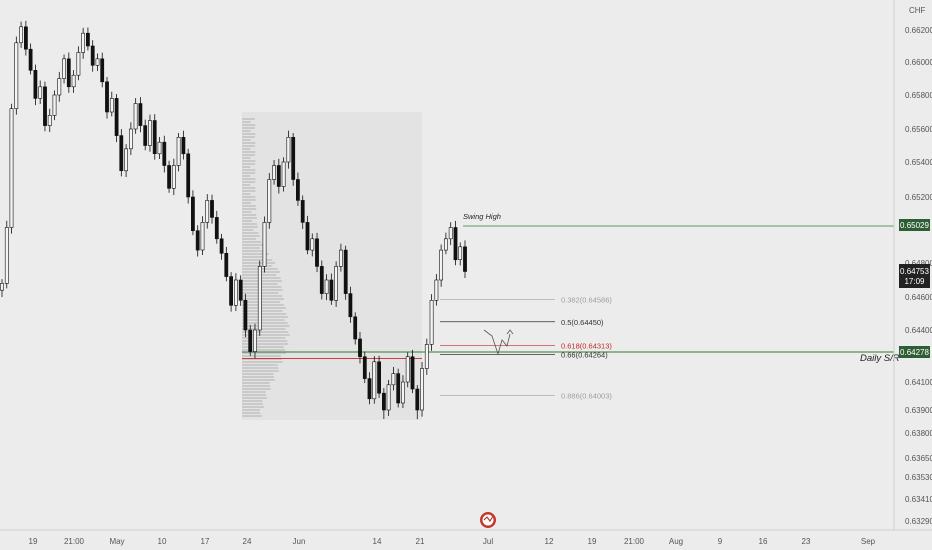 This screenshot has width=932, height=550. I want to click on time-tick: 21:00, so click(634, 541).